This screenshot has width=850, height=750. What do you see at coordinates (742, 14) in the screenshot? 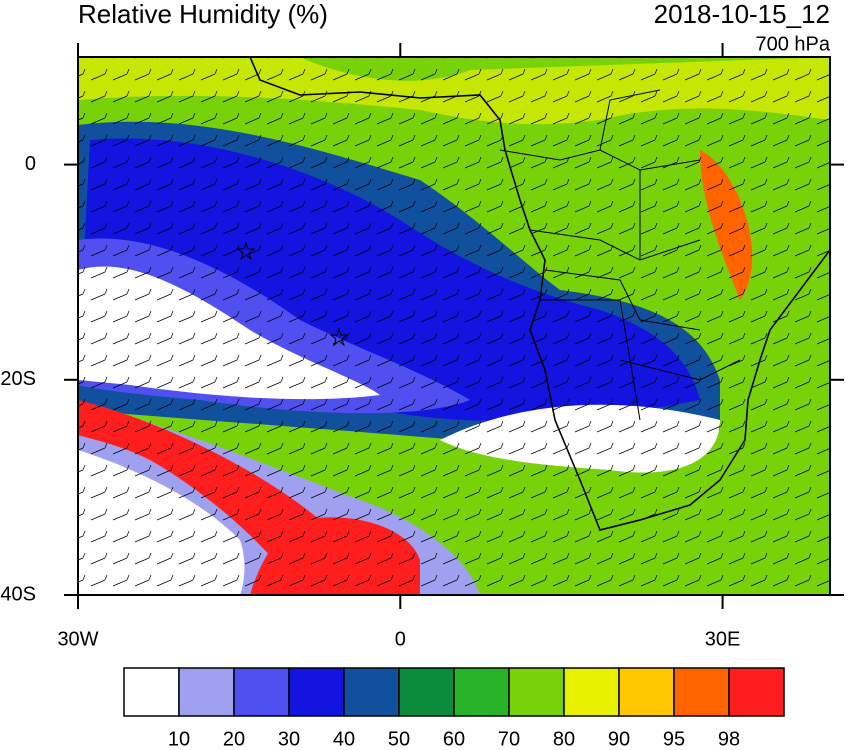
I see `datetime: 2018-10-15_12` at bounding box center [742, 14].